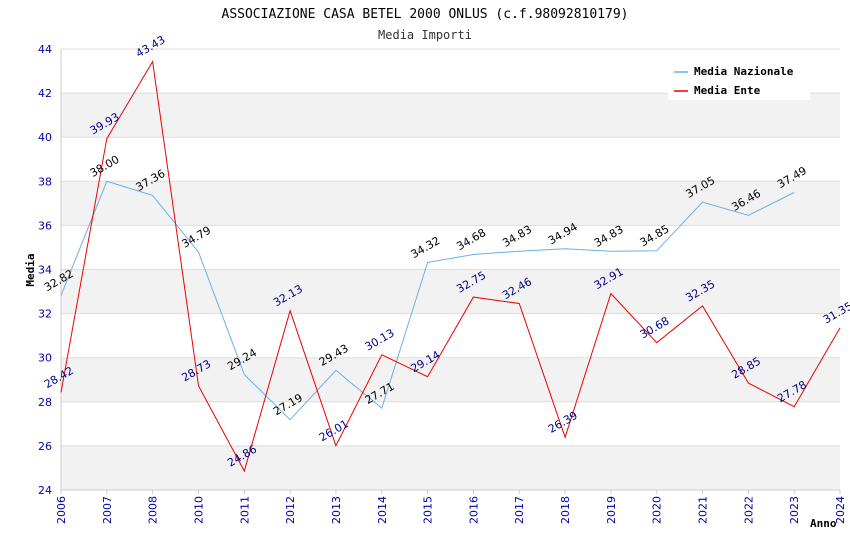  What do you see at coordinates (45, 402) in the screenshot?
I see `y-tick-label: 28` at bounding box center [45, 402].